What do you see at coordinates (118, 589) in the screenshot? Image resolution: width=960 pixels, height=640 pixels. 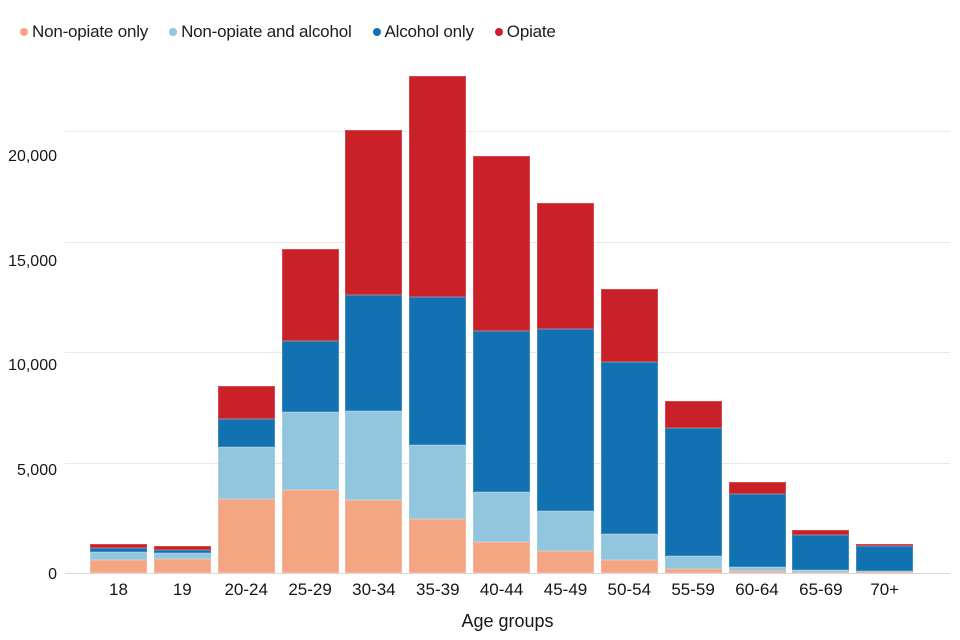 I see `x-tick-label-18: 18` at bounding box center [118, 589].